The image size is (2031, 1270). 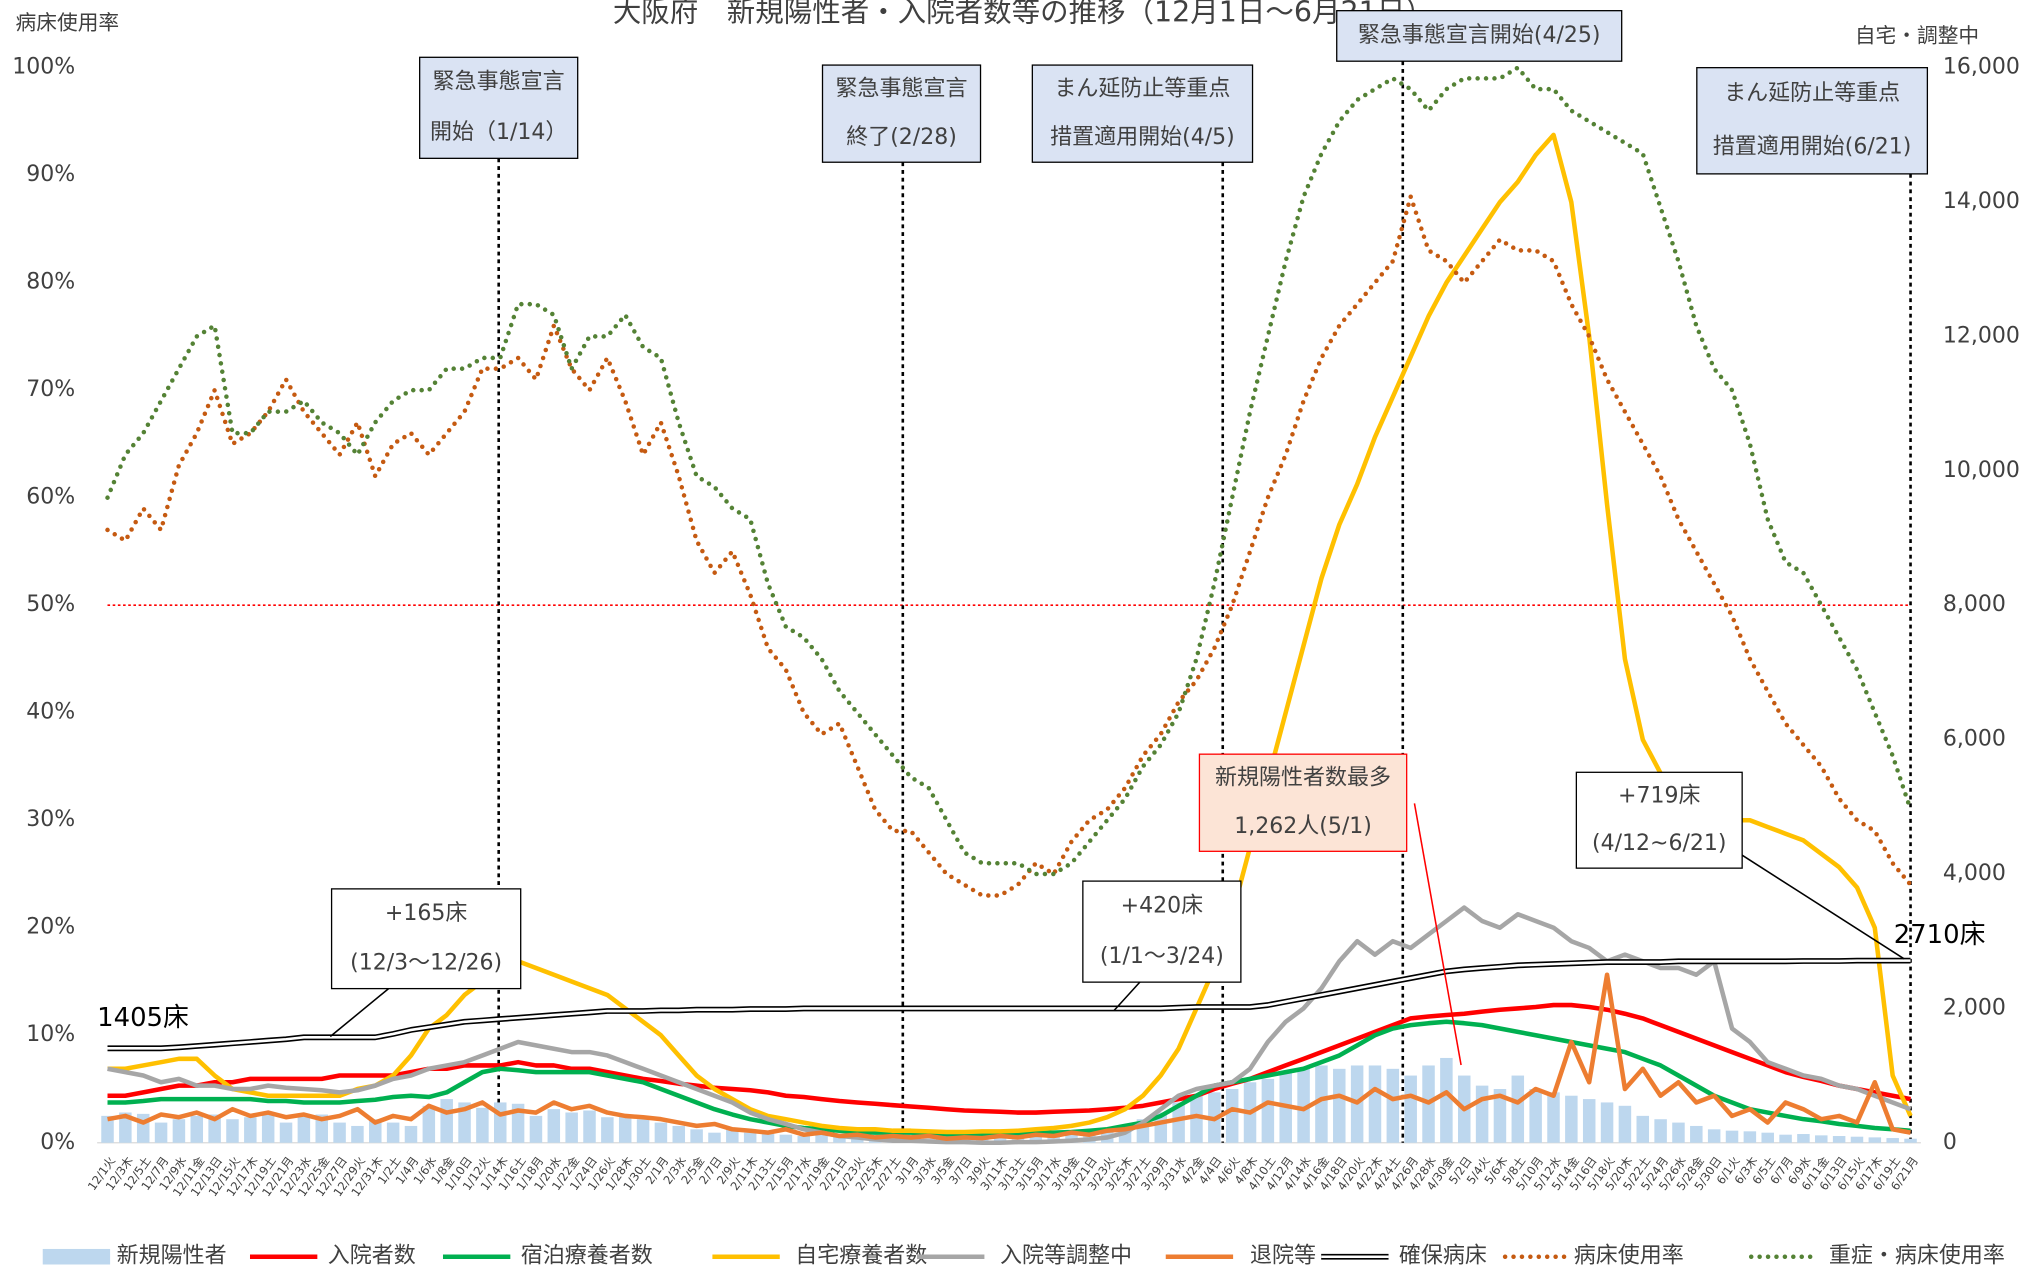 I want to click on y-tick-label: 20%, so click(x=50, y=927).